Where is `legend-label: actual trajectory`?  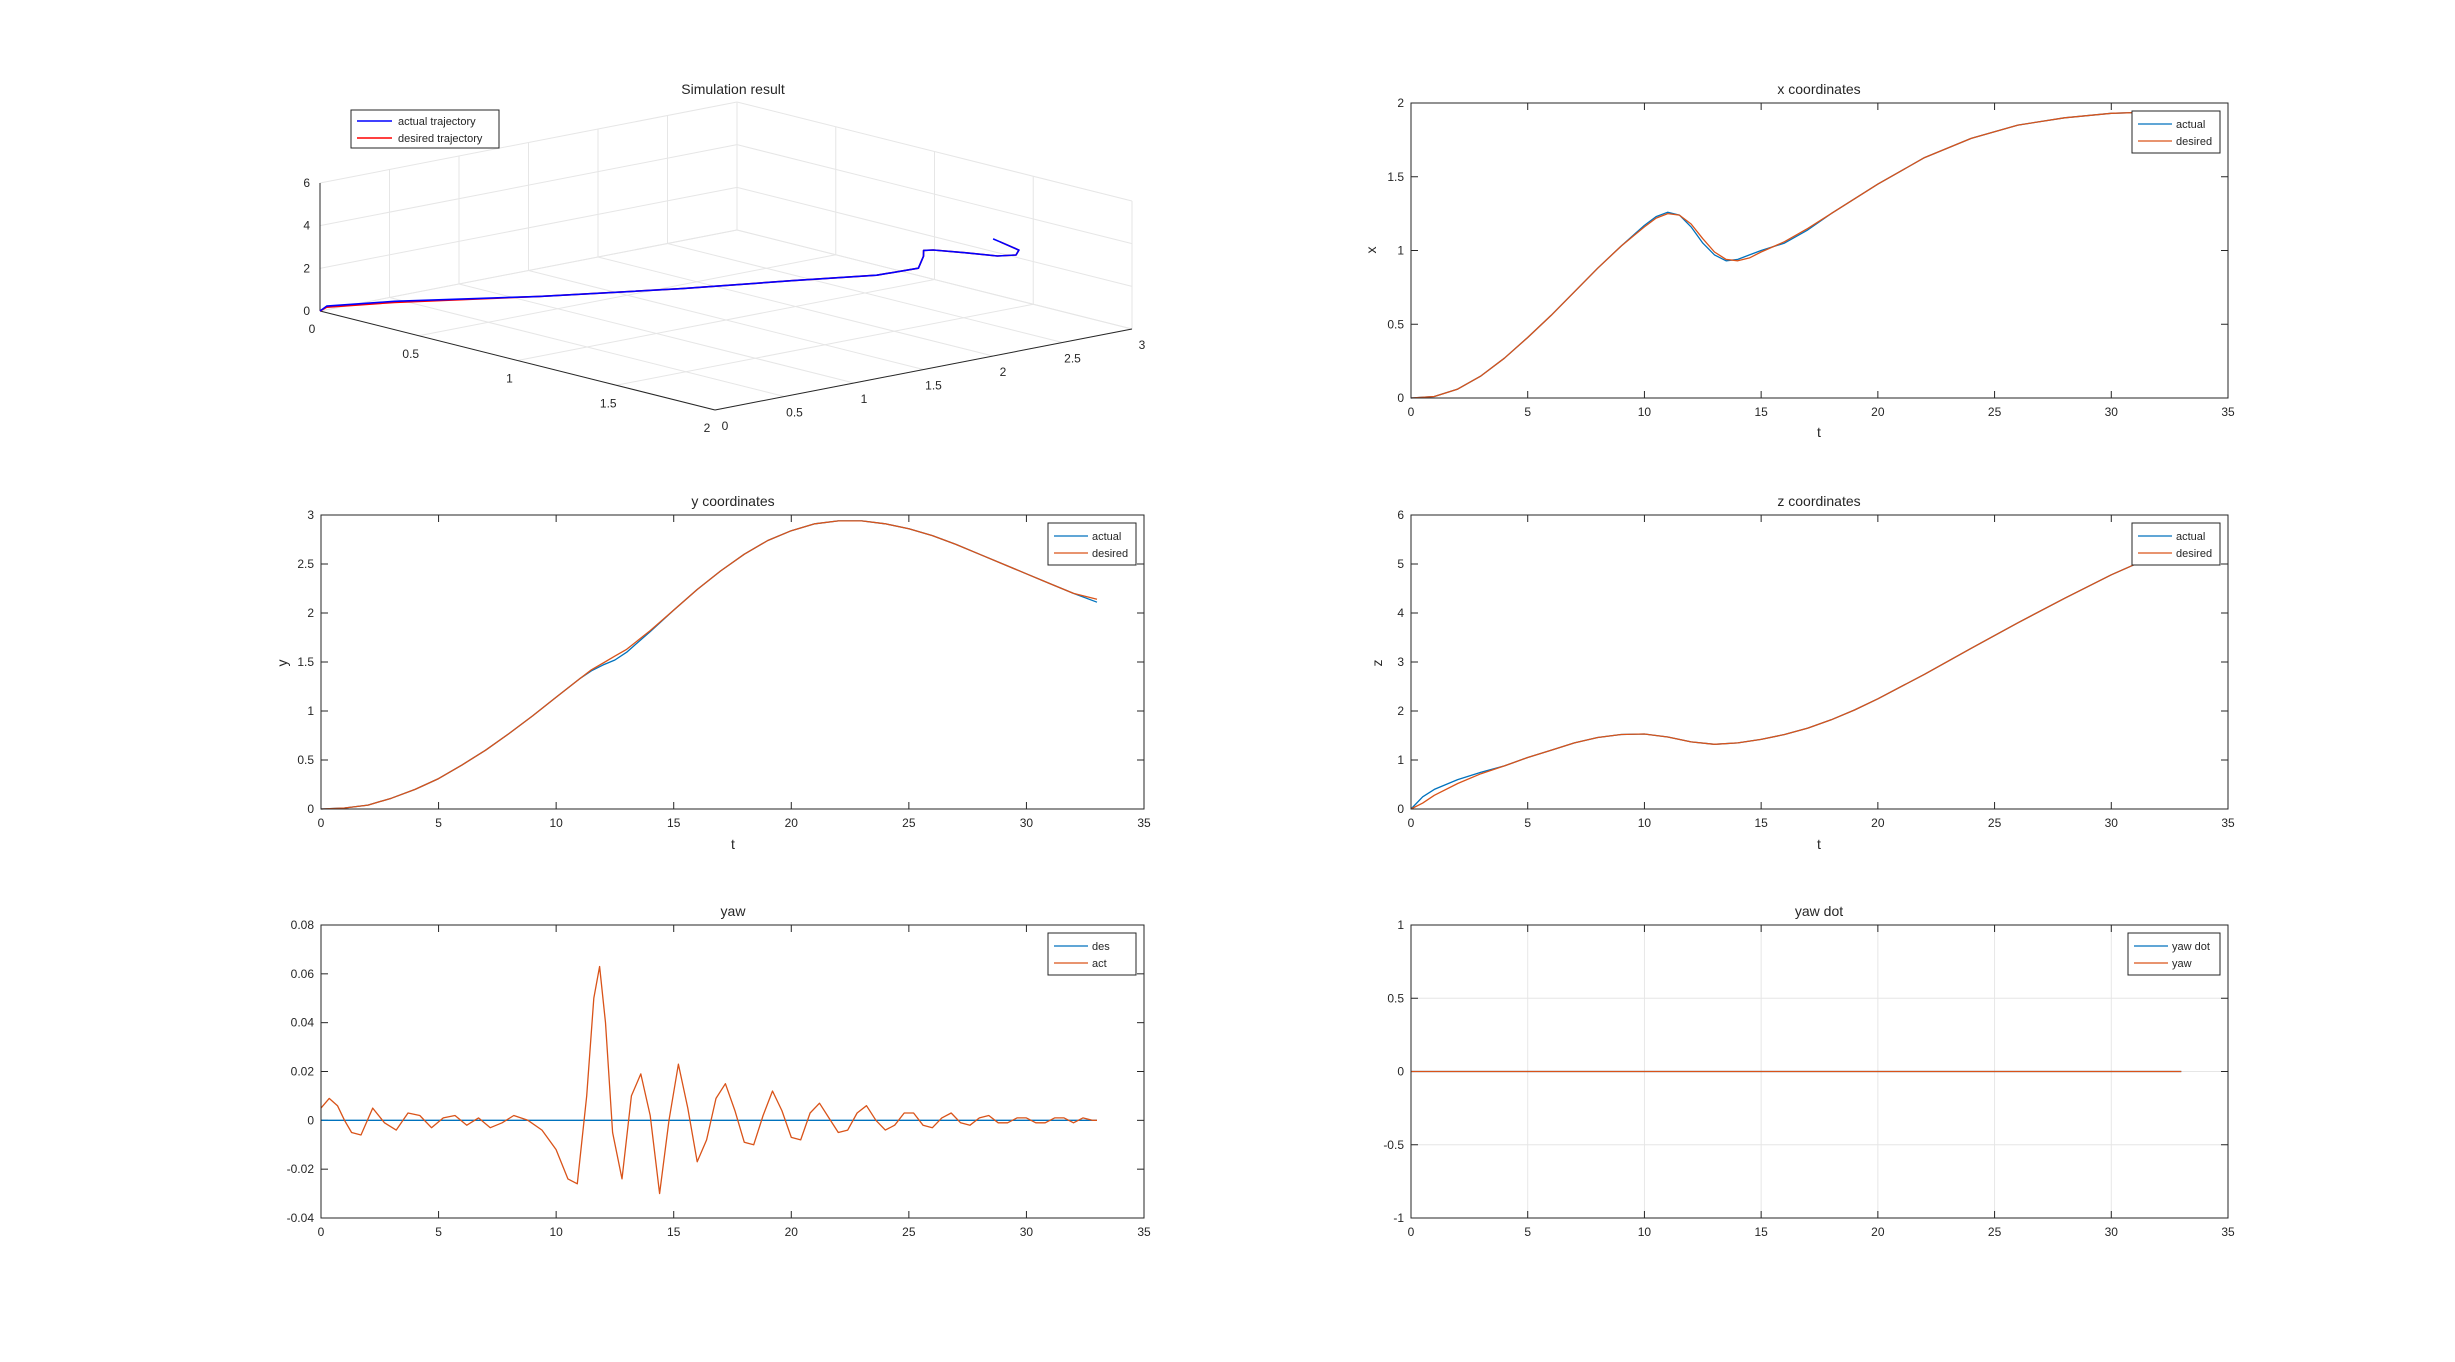
legend-label: actual trajectory is located at coordinates (437, 122).